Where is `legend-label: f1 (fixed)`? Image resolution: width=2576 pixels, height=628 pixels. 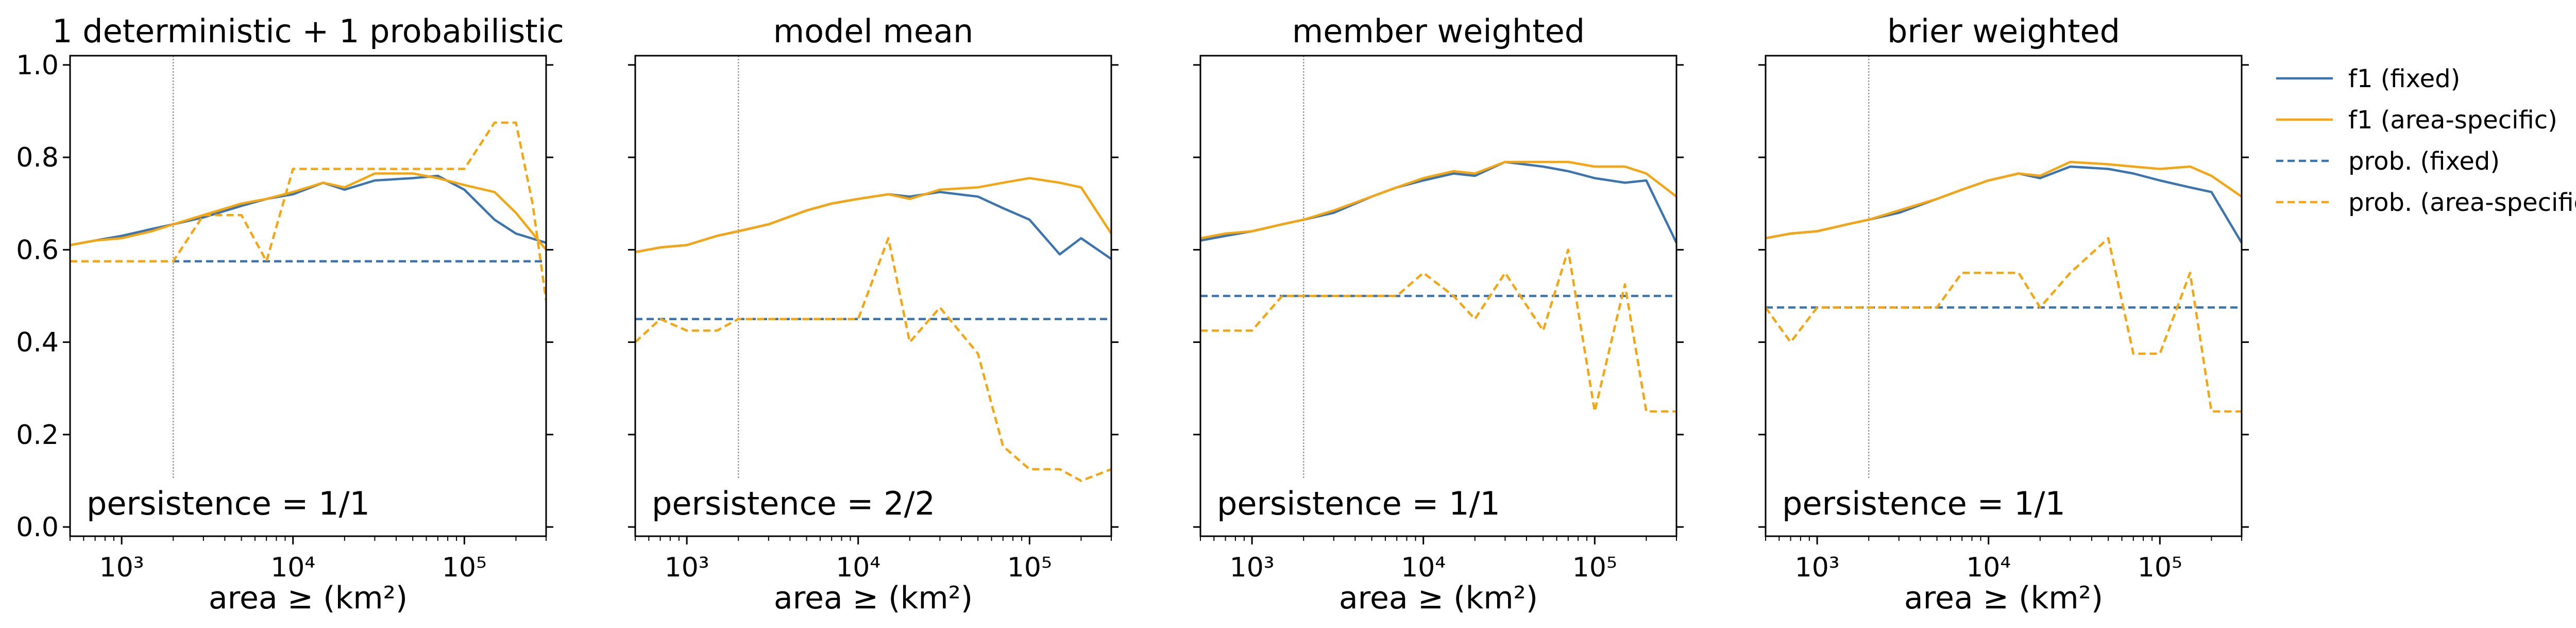
legend-label: f1 (fixed) is located at coordinates (2404, 78).